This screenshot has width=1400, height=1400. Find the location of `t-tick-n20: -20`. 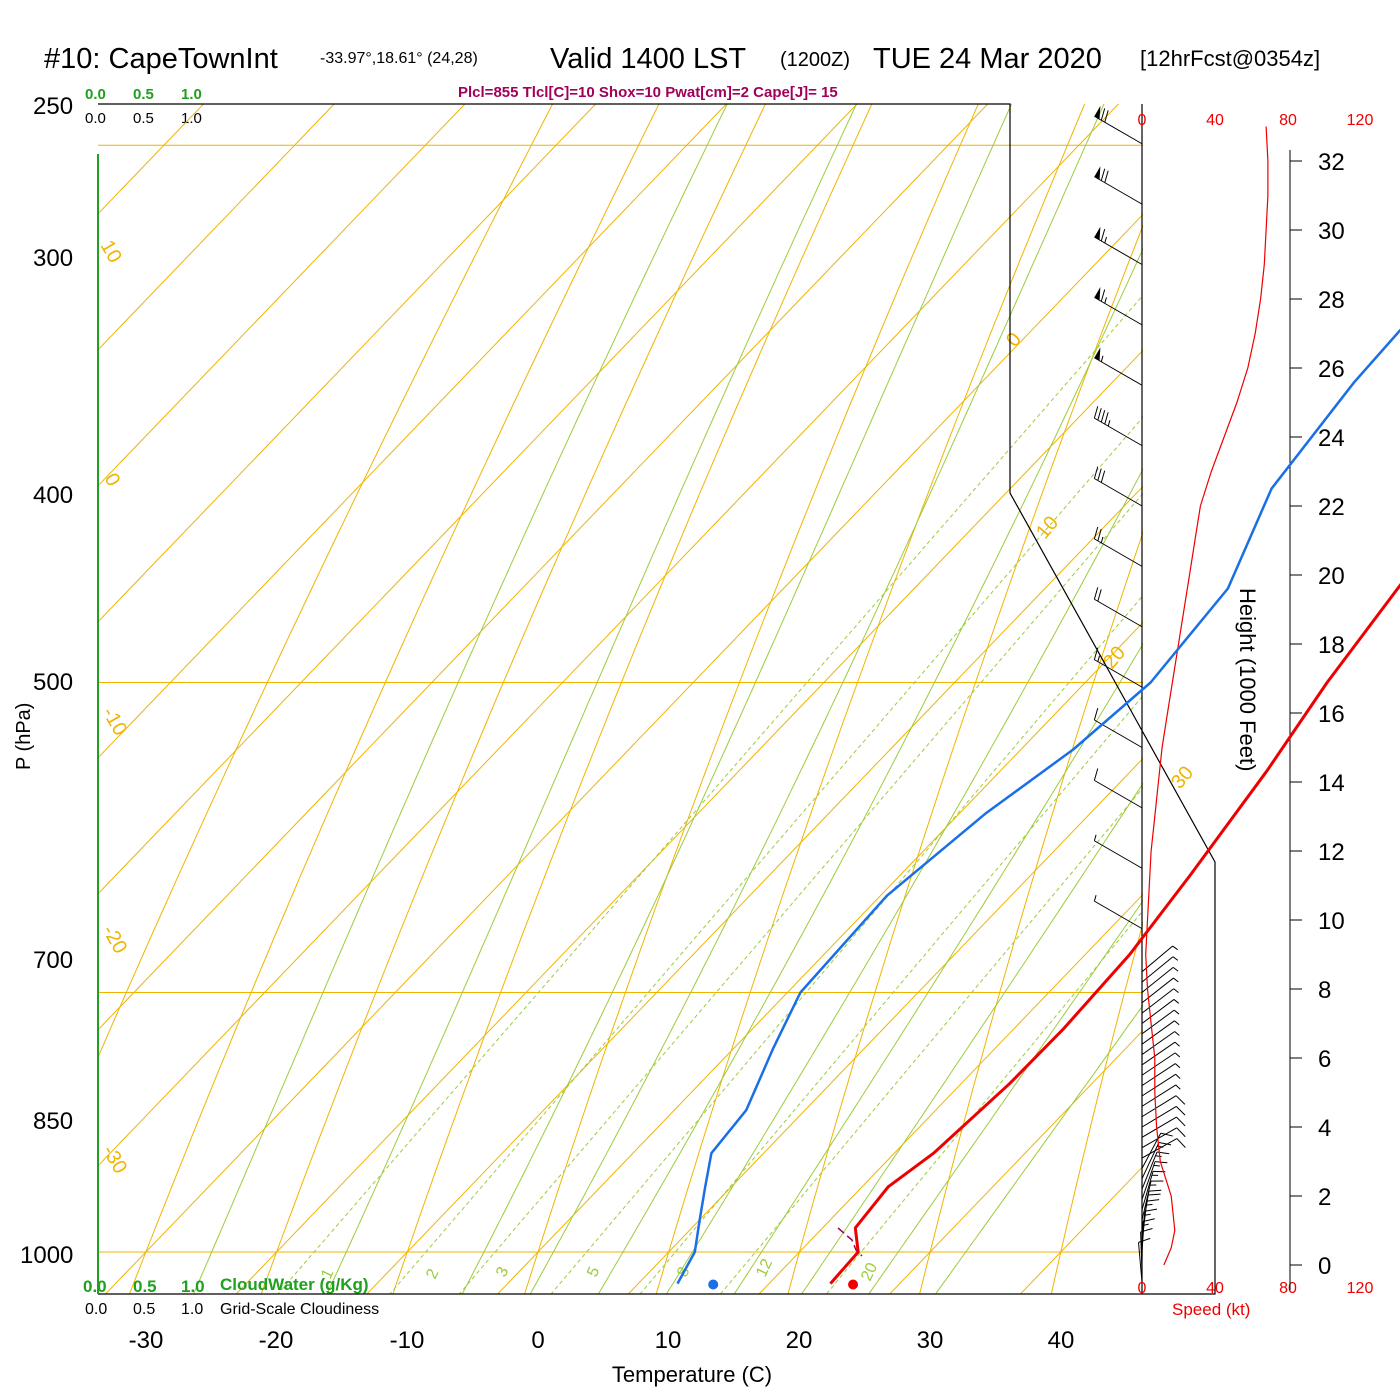

t-tick-n20: -20 is located at coordinates (276, 1340).